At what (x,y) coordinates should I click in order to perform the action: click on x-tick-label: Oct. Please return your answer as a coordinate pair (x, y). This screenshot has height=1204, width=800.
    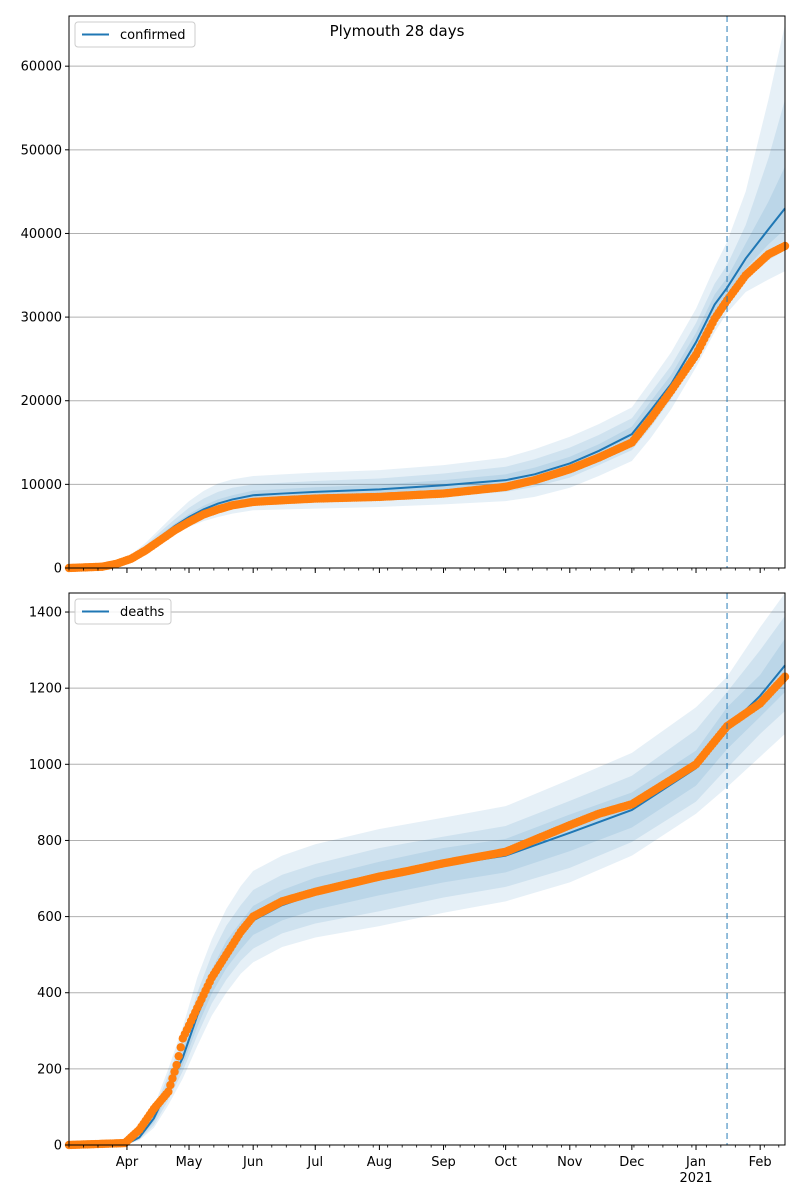
    Looking at the image, I should click on (505, 1162).